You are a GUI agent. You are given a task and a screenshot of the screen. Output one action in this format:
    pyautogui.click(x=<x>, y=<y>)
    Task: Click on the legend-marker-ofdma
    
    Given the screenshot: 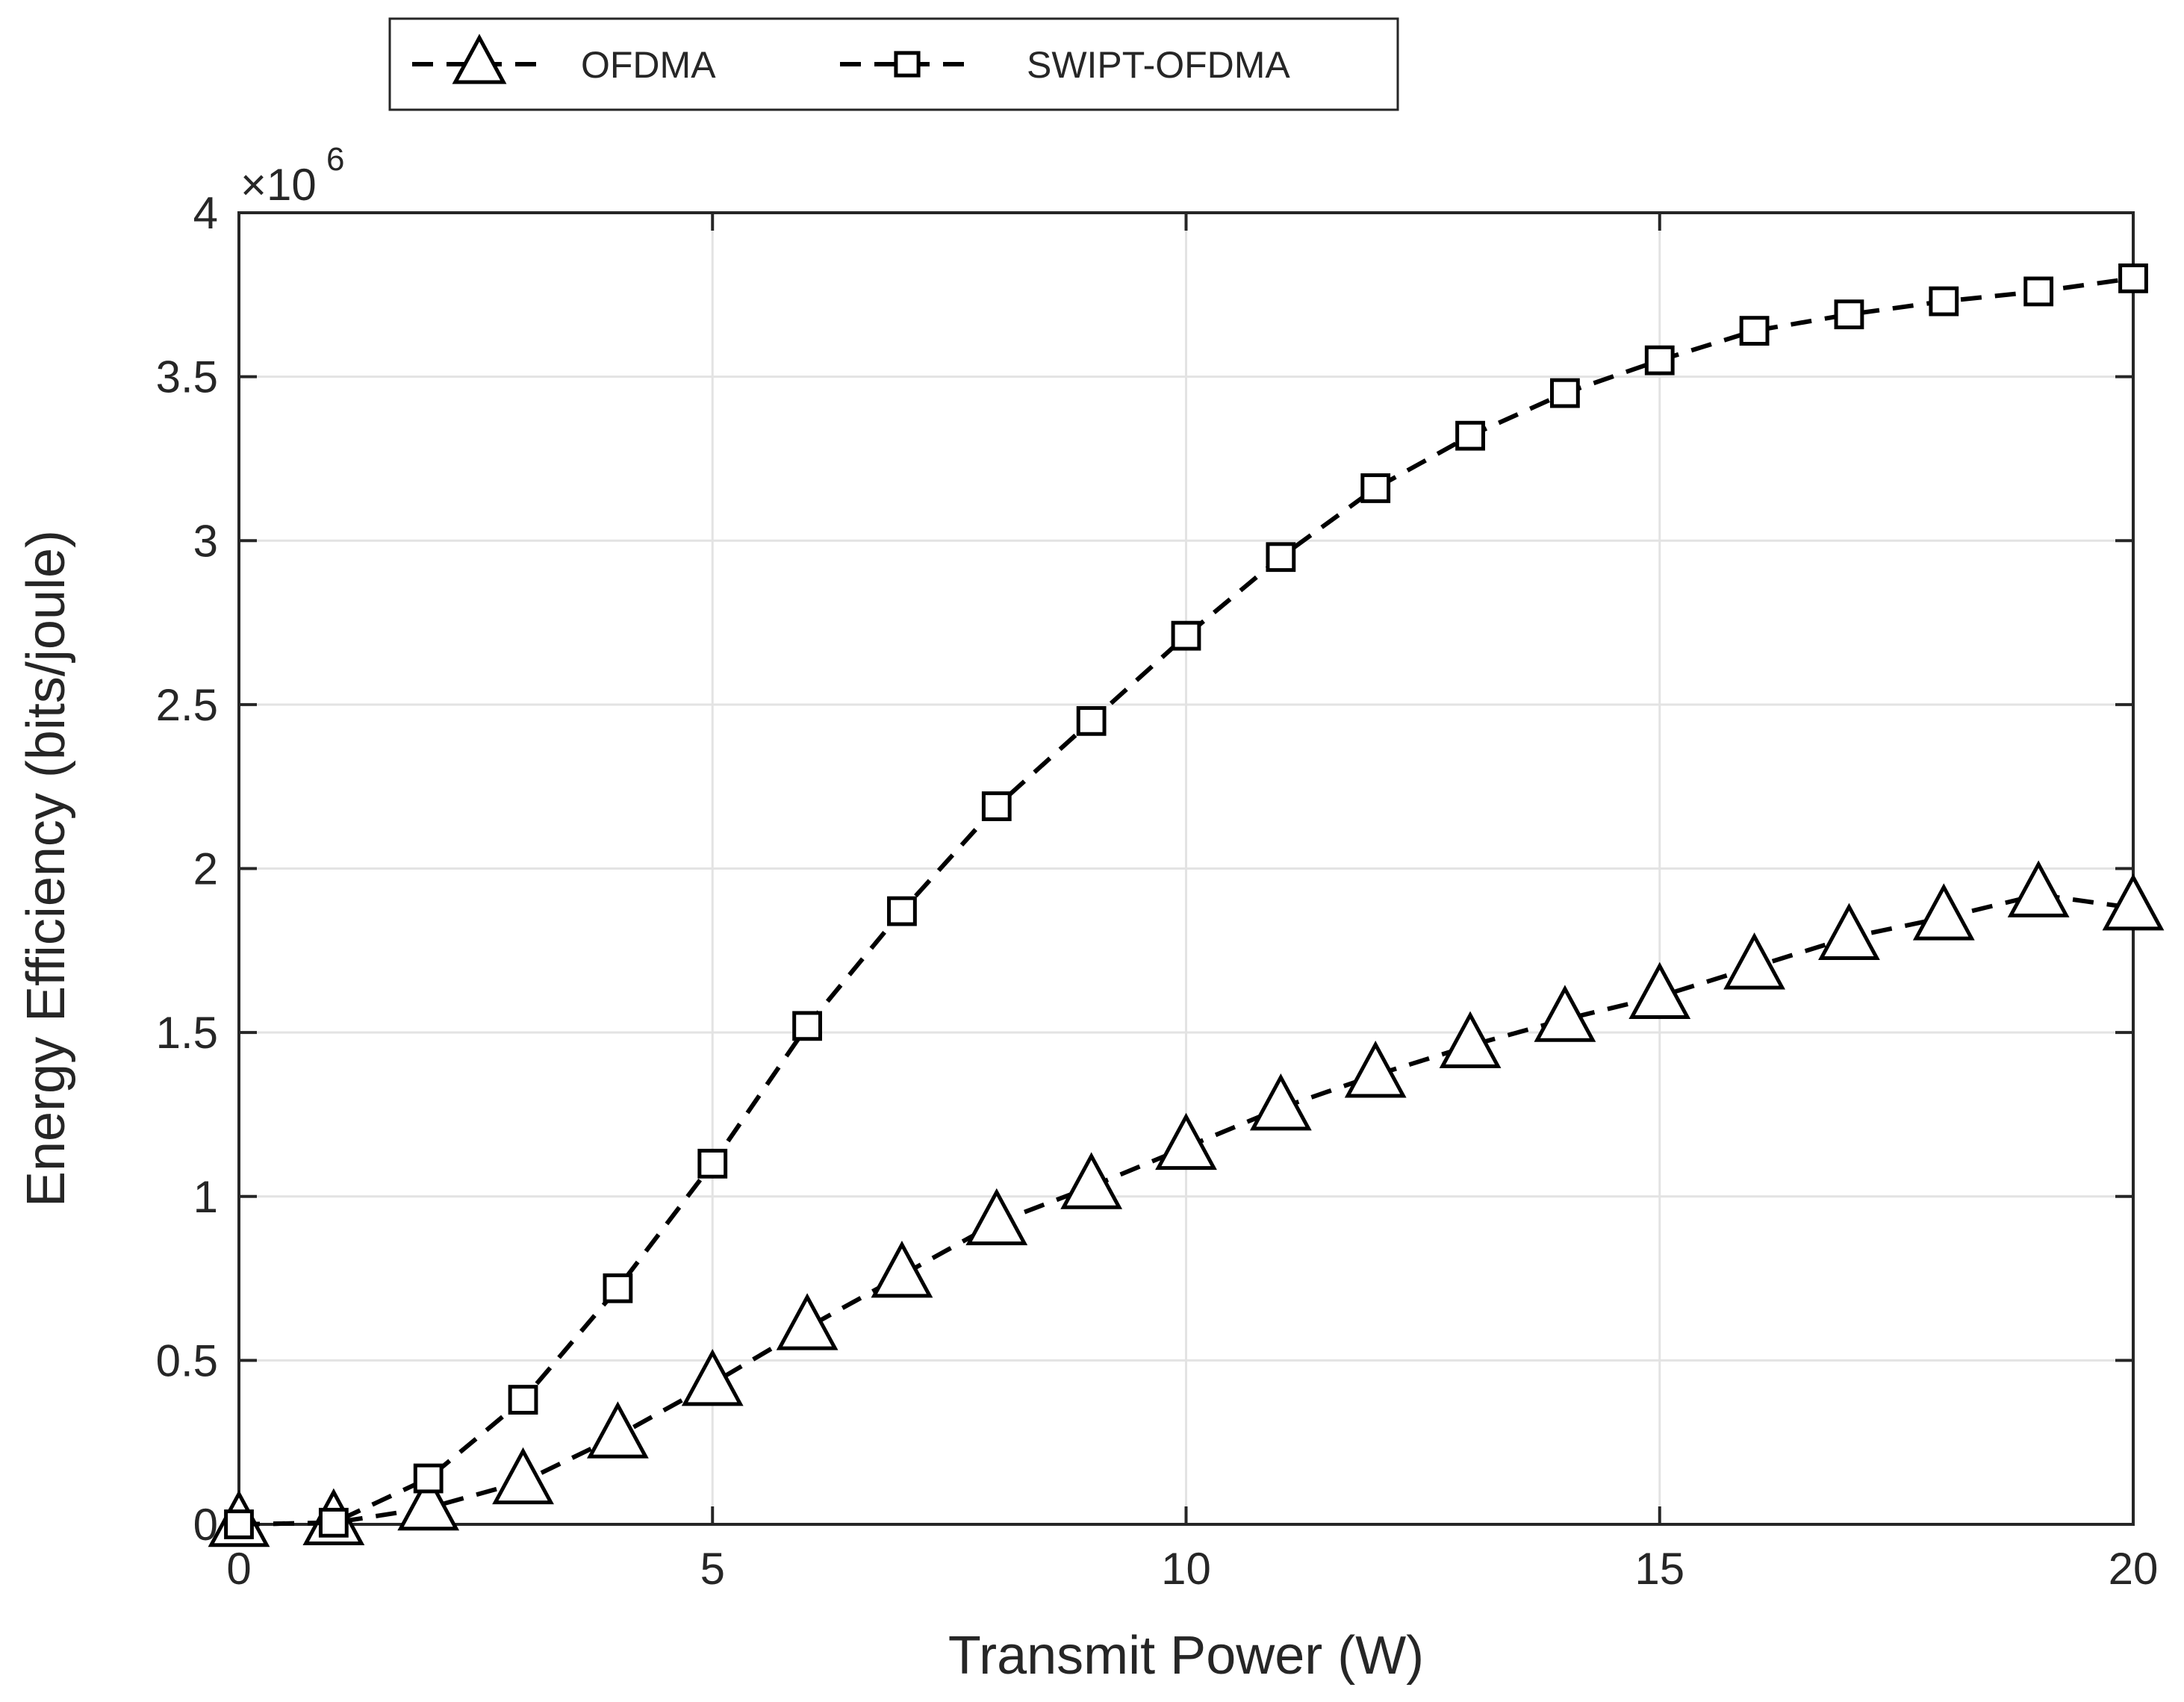 What is the action you would take?
    pyautogui.click(x=479, y=59)
    